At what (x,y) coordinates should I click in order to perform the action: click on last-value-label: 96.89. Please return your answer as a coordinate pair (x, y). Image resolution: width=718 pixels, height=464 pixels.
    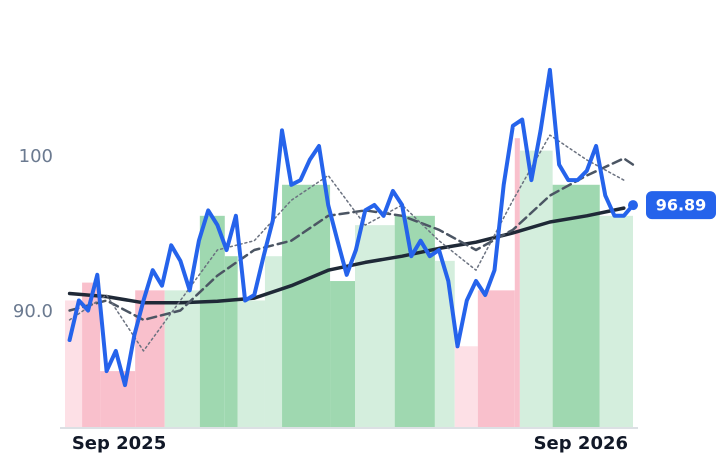
    Looking at the image, I should click on (681, 205).